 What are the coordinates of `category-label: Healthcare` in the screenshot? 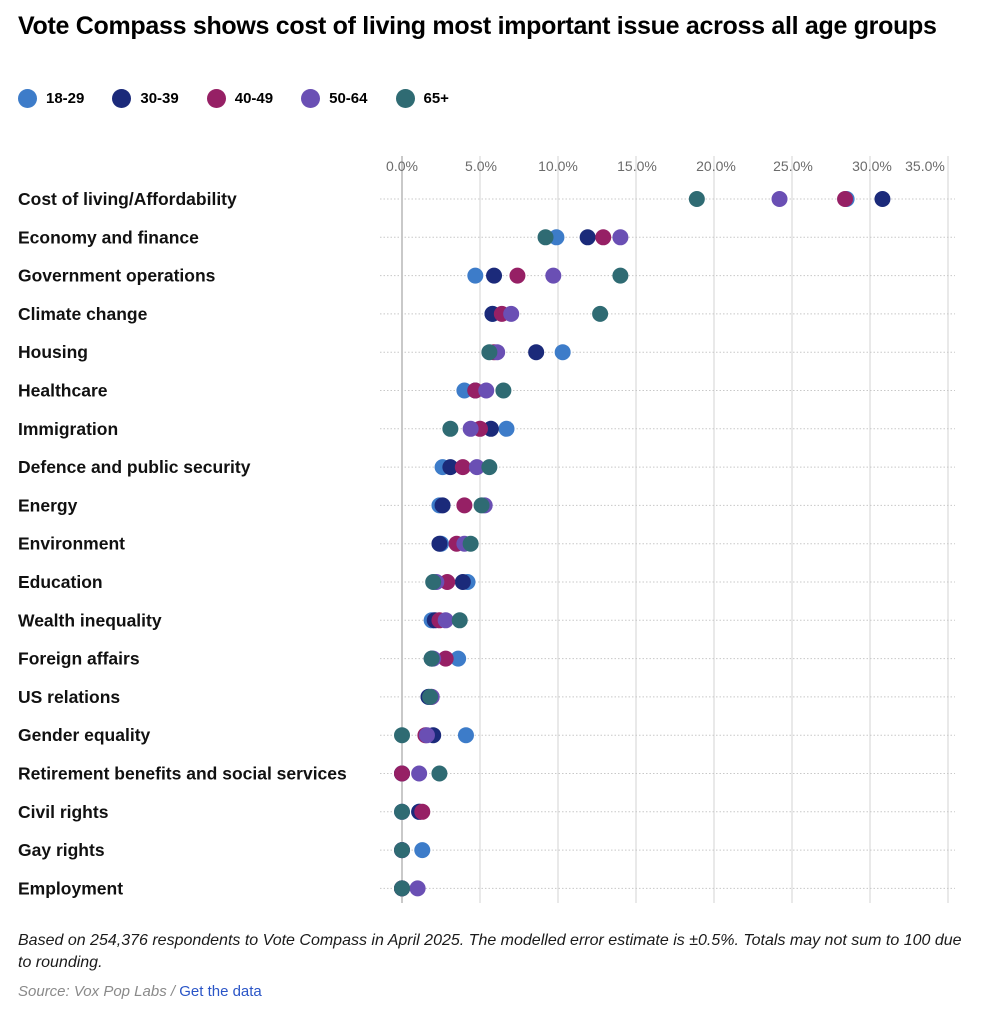 It's located at (63, 391).